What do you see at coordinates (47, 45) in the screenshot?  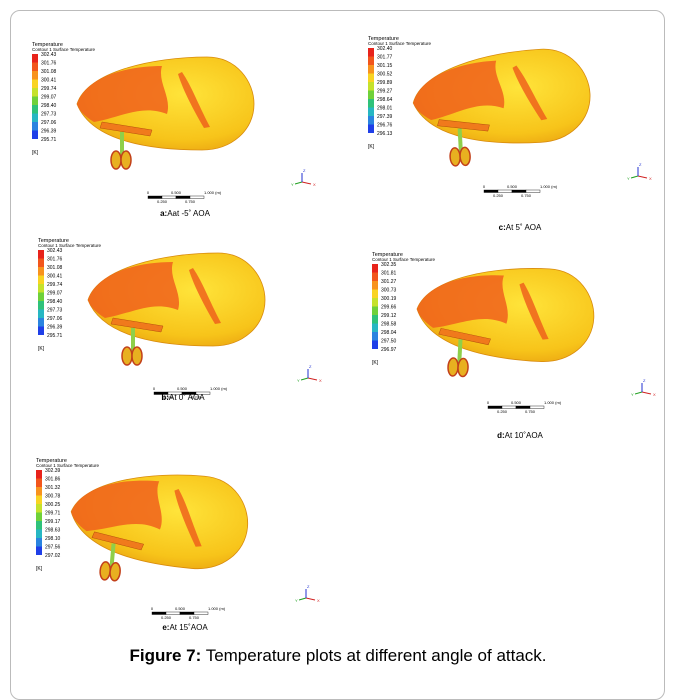 I see `legend-title: Temperature` at bounding box center [47, 45].